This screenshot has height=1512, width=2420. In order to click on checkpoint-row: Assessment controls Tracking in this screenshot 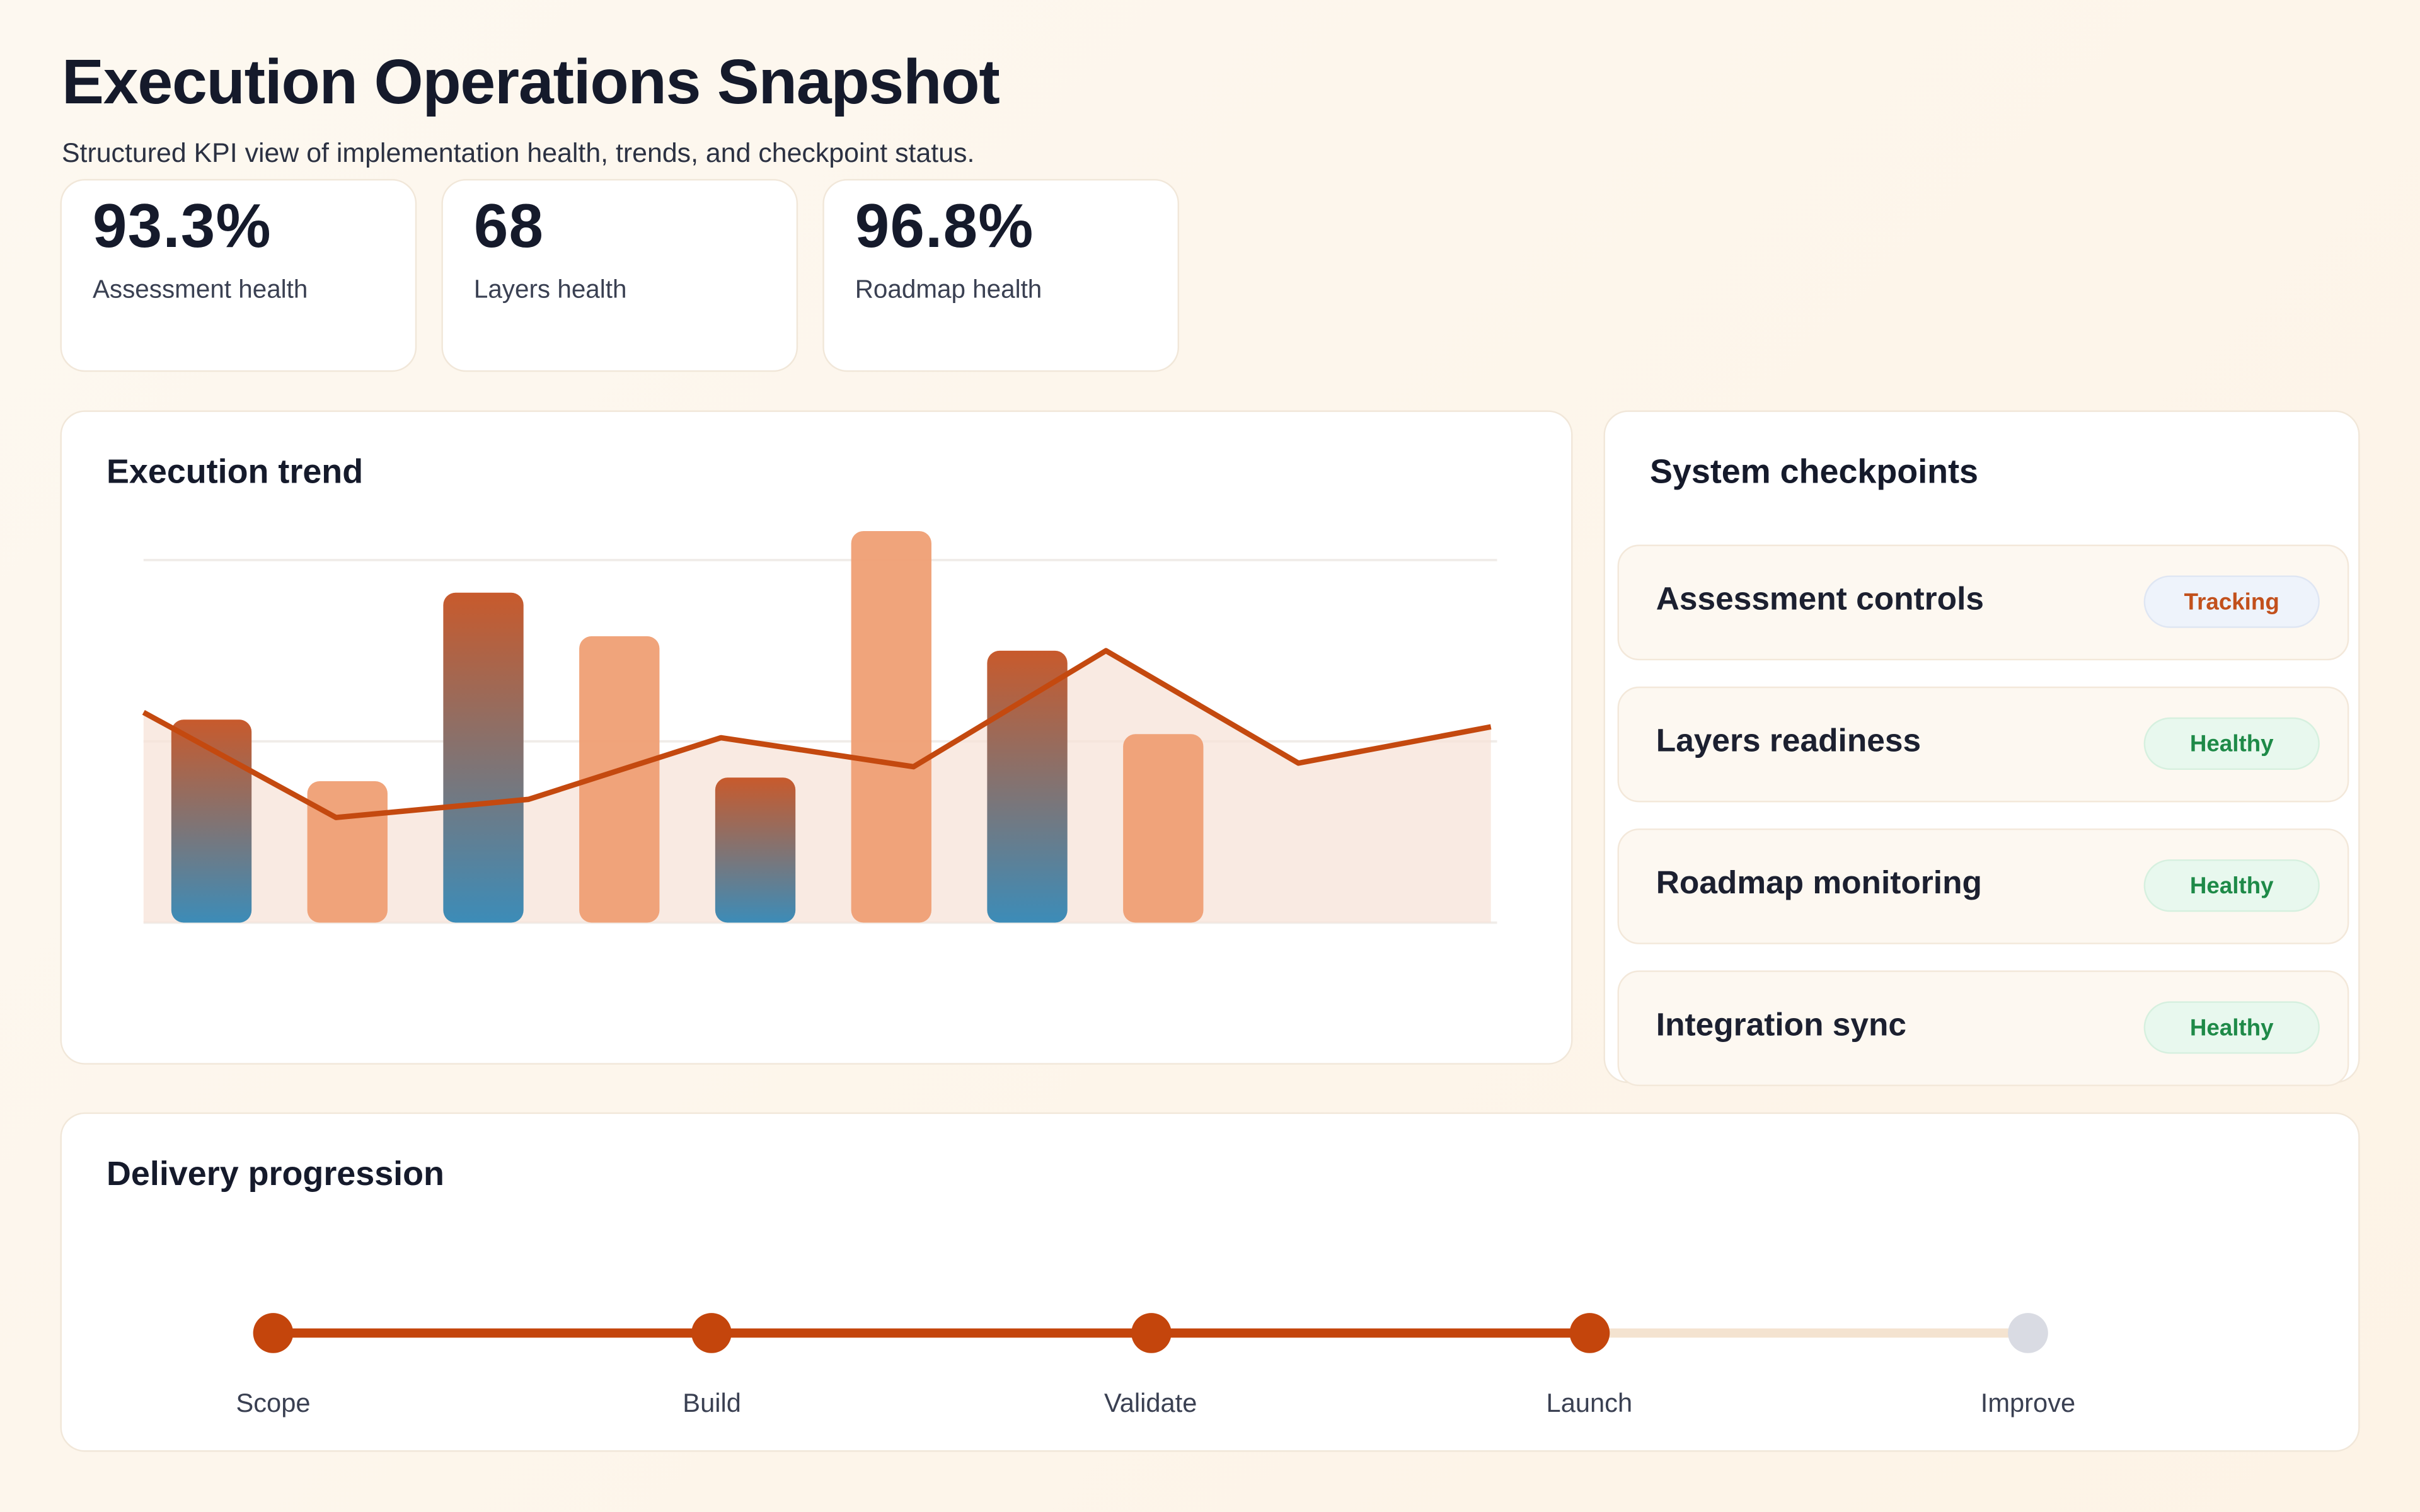, I will do `click(1983, 602)`.